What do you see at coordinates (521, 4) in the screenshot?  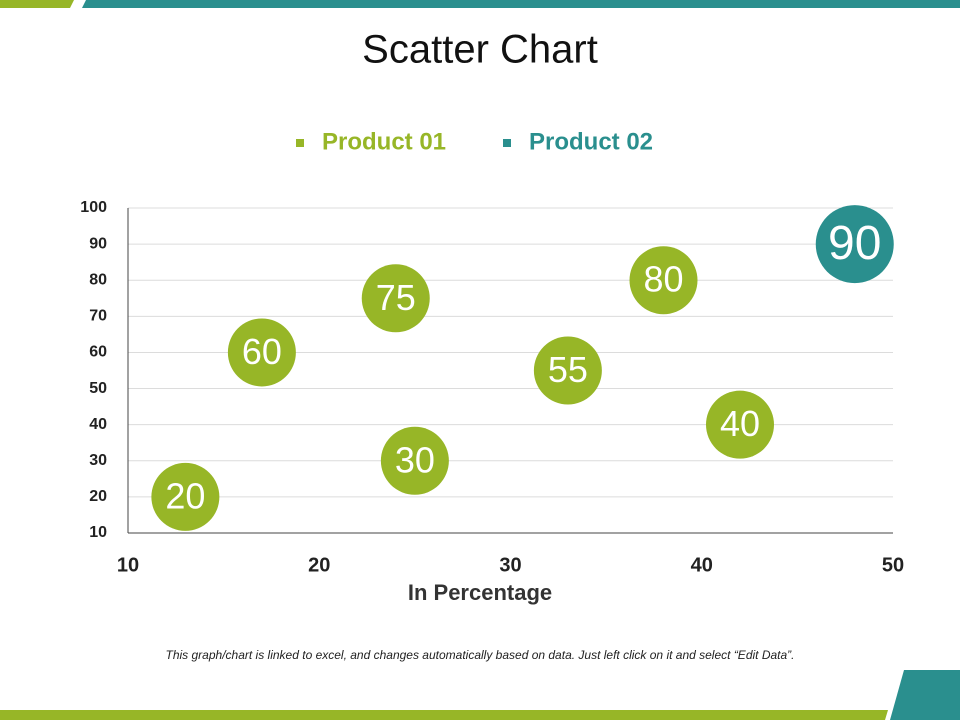 I see `top-bar-right` at bounding box center [521, 4].